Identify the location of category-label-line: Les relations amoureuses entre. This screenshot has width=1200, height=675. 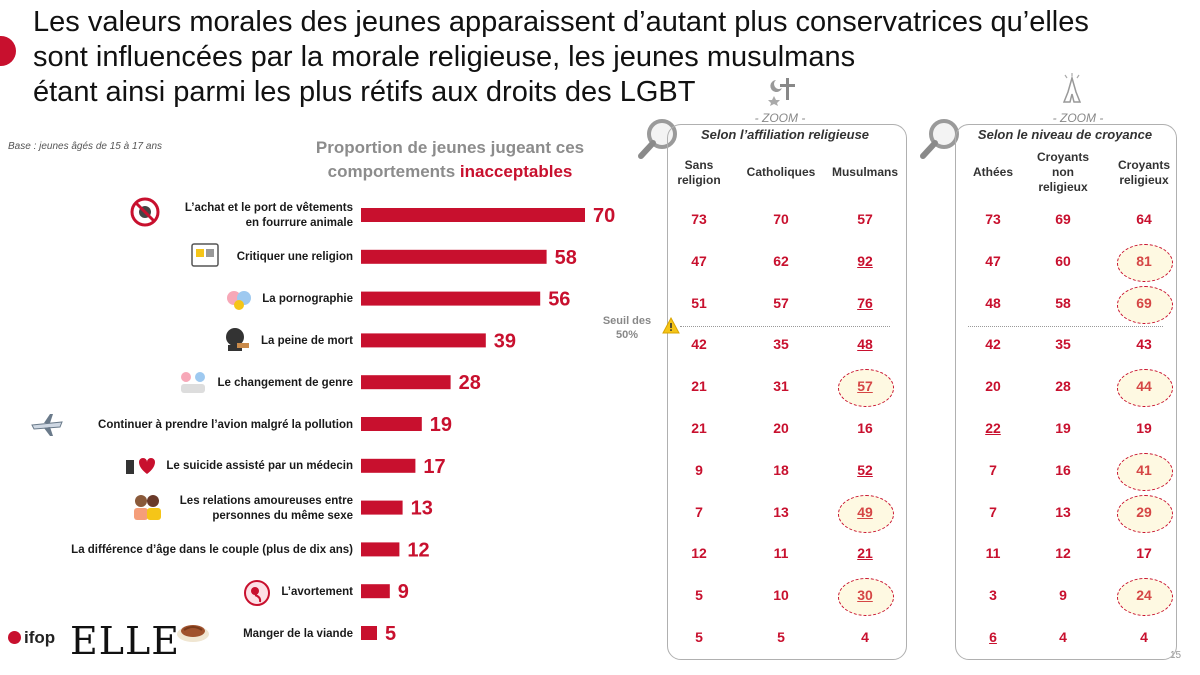
(266, 500).